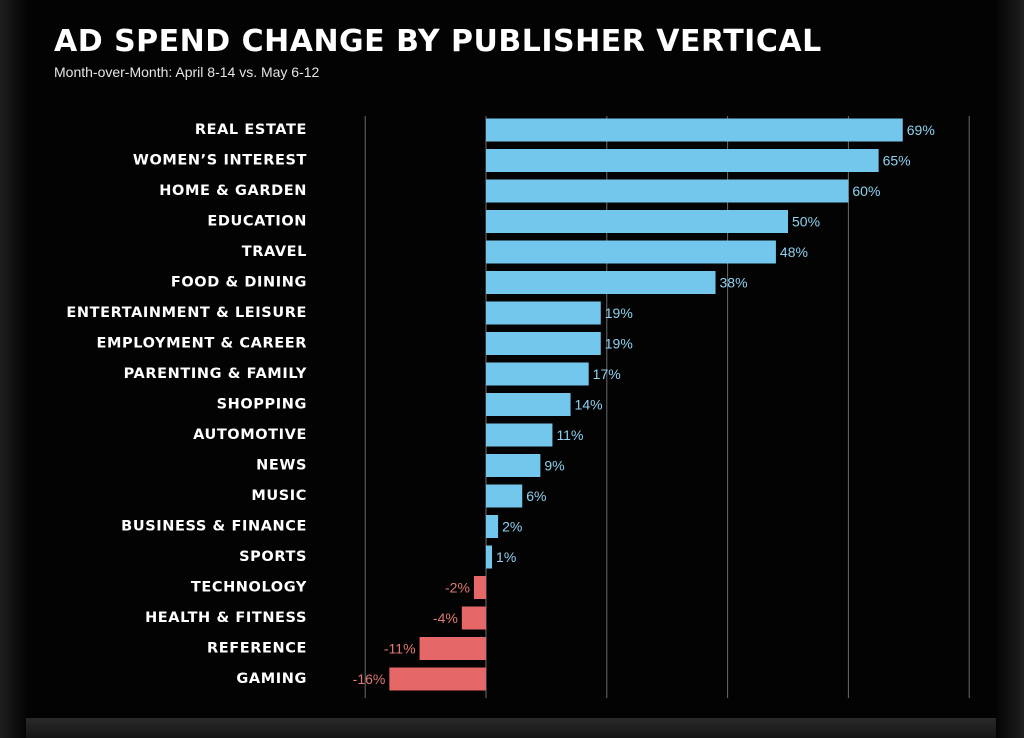  What do you see at coordinates (369, 679) in the screenshot?
I see `value-label-gaming: -16%` at bounding box center [369, 679].